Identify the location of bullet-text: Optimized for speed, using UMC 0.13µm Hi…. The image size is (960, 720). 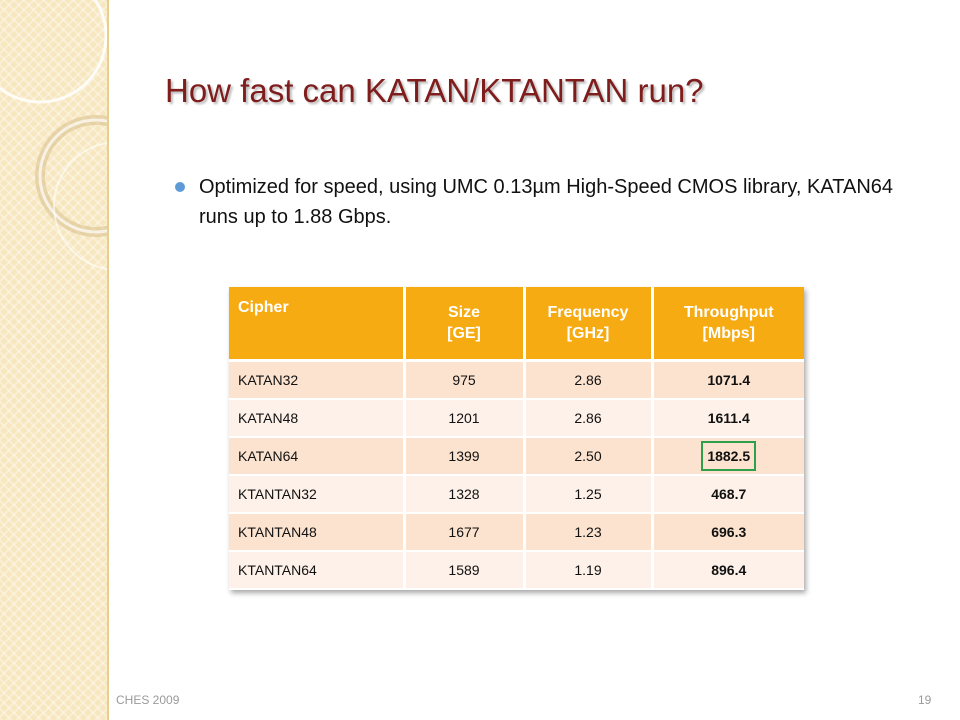
(546, 202).